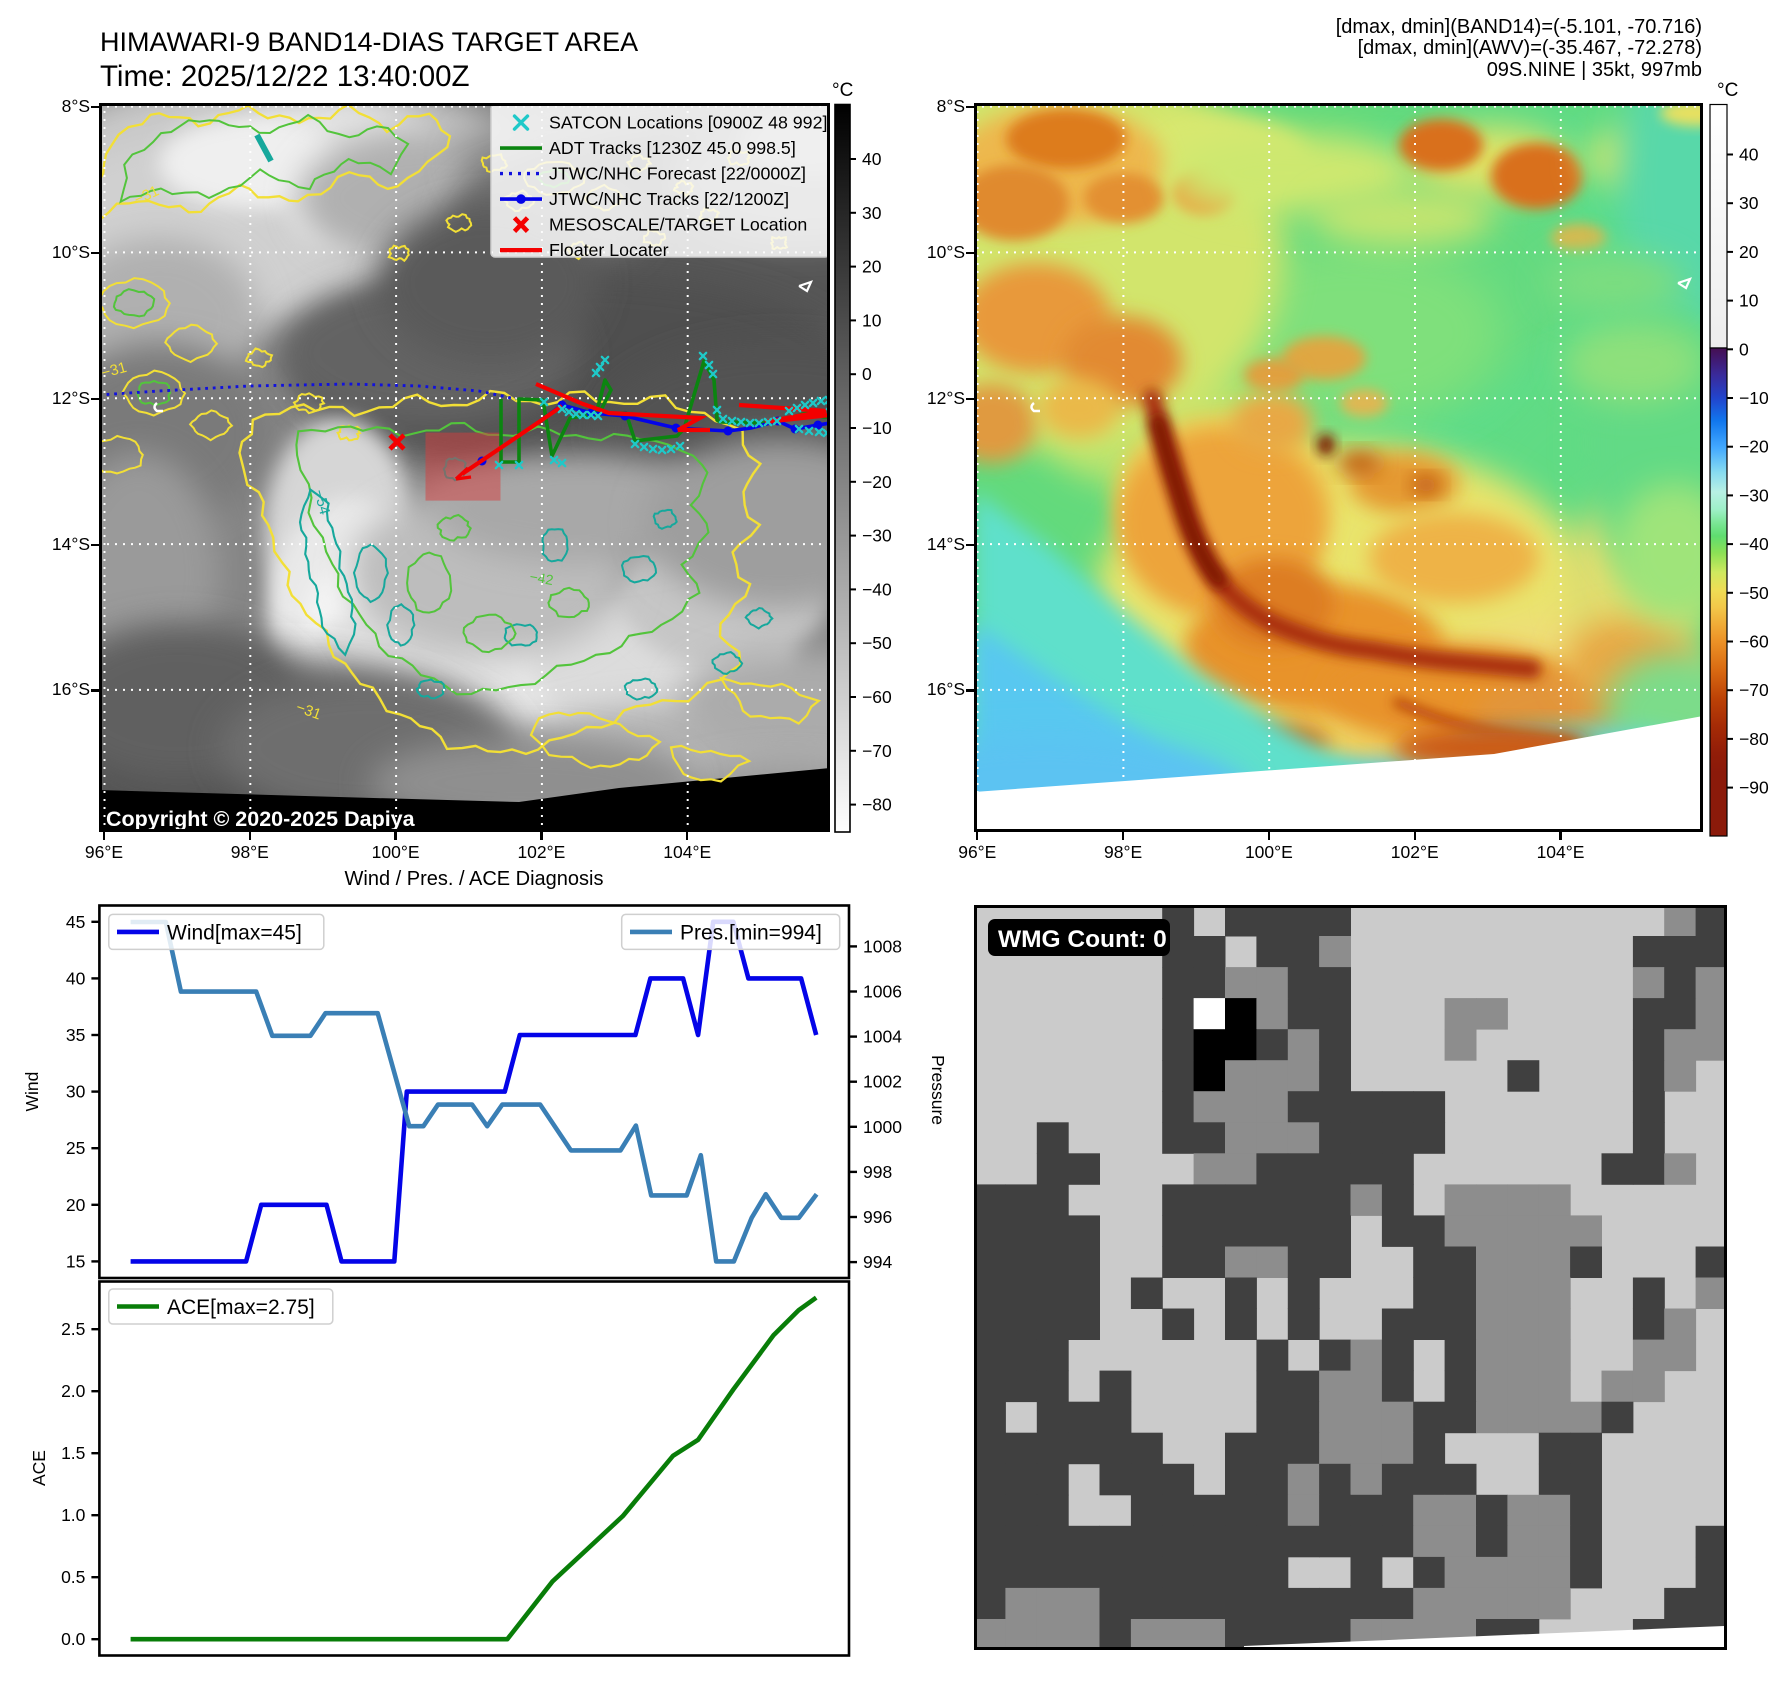 This screenshot has width=1792, height=1693. I want to click on svg-text: 45, so click(75, 922).